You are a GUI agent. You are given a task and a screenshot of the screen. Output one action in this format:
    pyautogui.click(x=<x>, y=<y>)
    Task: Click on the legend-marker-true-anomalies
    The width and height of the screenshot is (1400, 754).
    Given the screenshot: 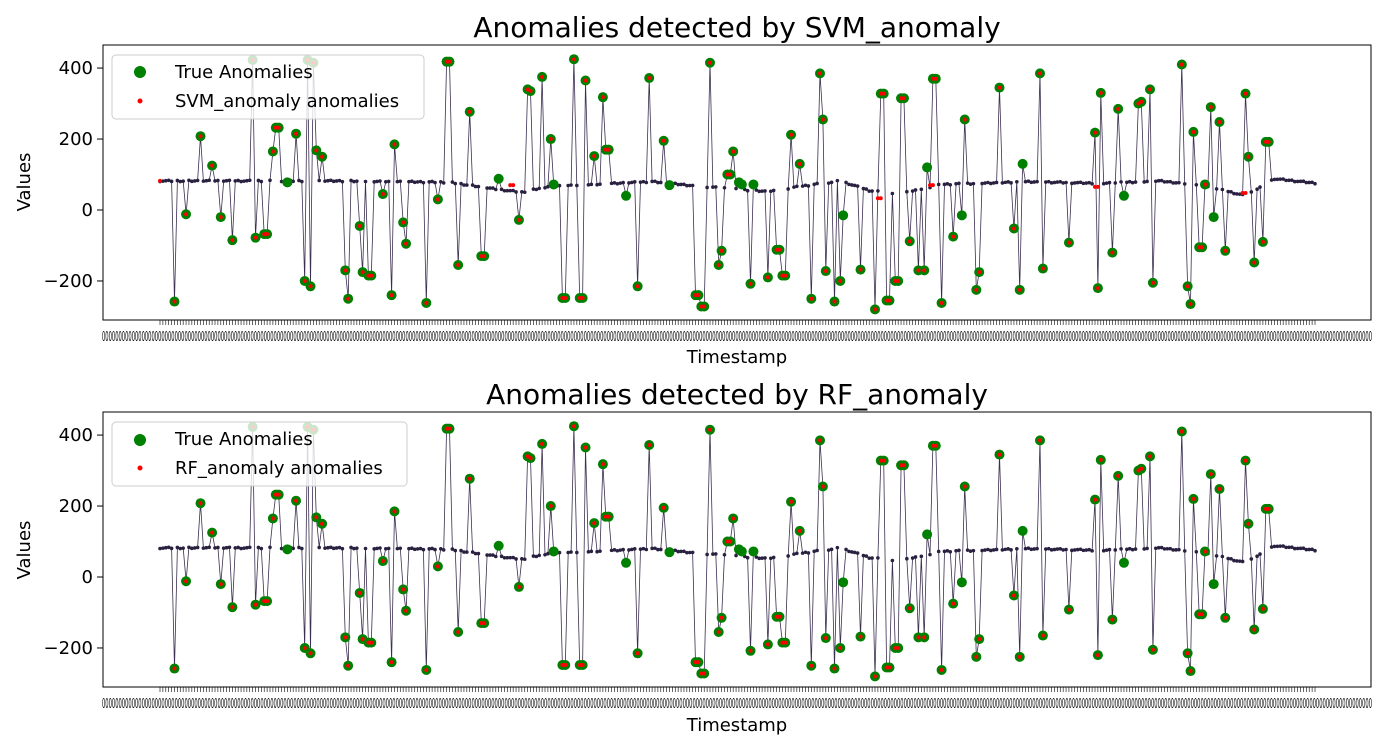 What is the action you would take?
    pyautogui.click(x=140, y=72)
    